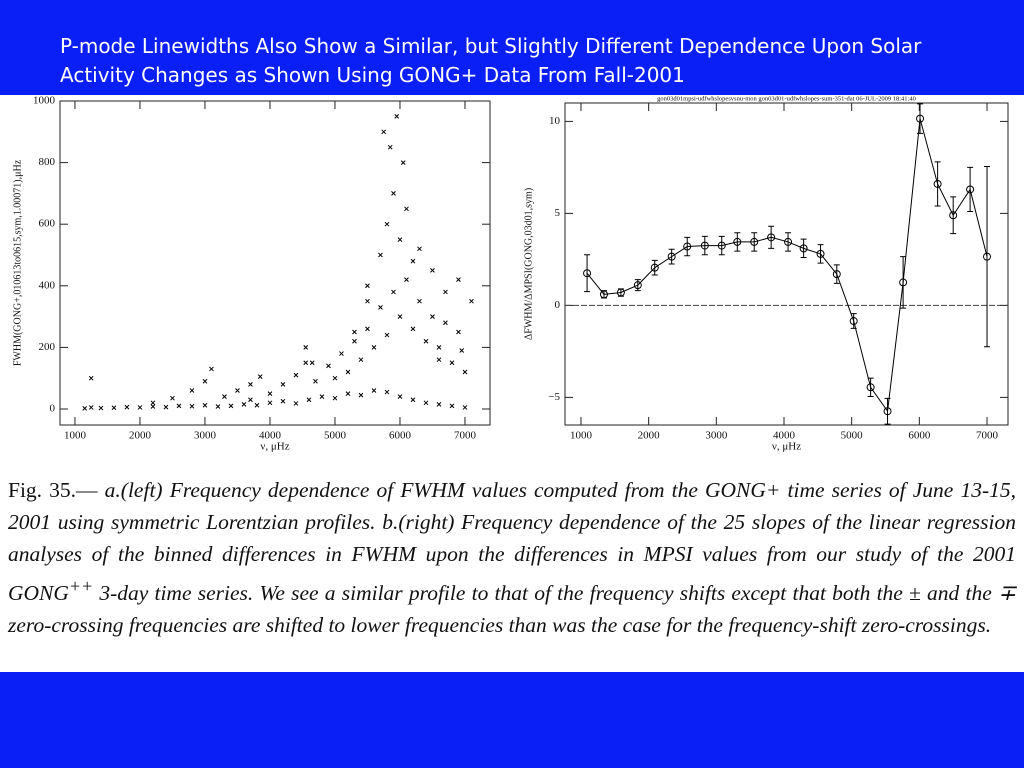  Describe the element at coordinates (53, 409) in the screenshot. I see `y-tick-label: 0` at that location.